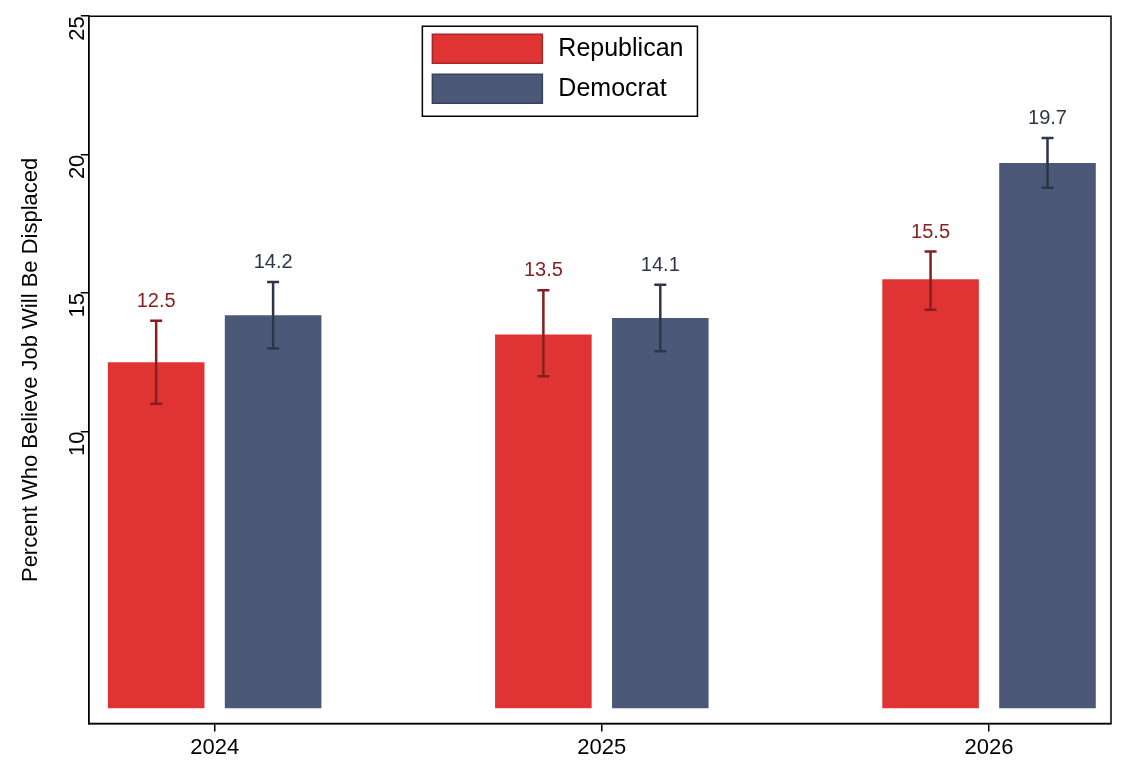 This screenshot has height=772, width=1125. Describe the element at coordinates (621, 47) in the screenshot. I see `legend-label: Republican` at that location.